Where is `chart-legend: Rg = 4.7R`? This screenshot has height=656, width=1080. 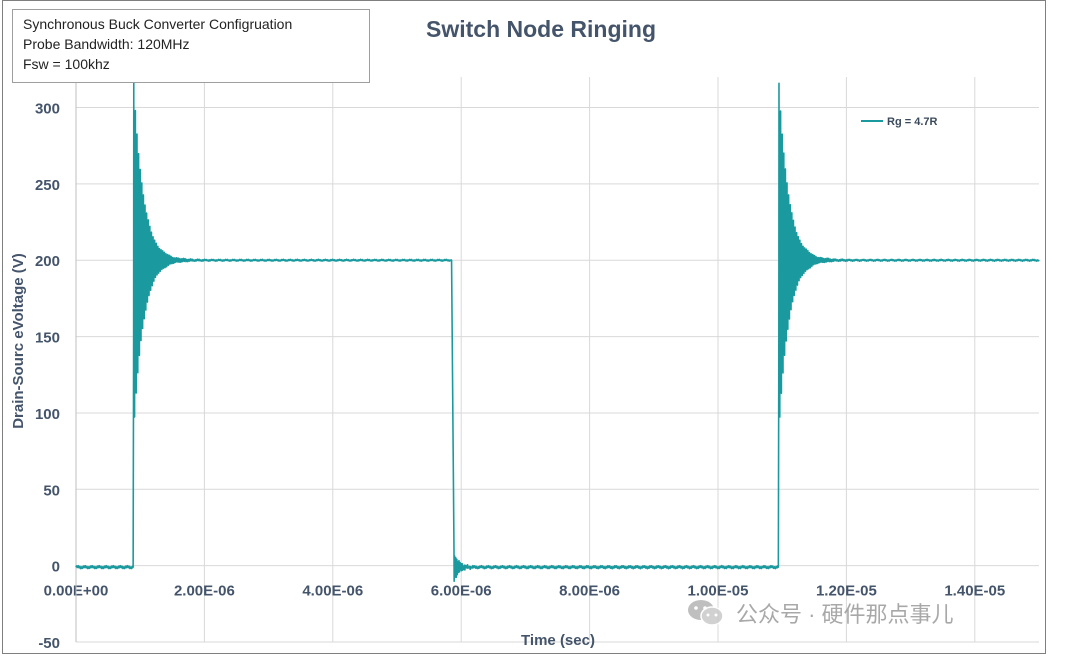 chart-legend: Rg = 4.7R is located at coordinates (899, 122).